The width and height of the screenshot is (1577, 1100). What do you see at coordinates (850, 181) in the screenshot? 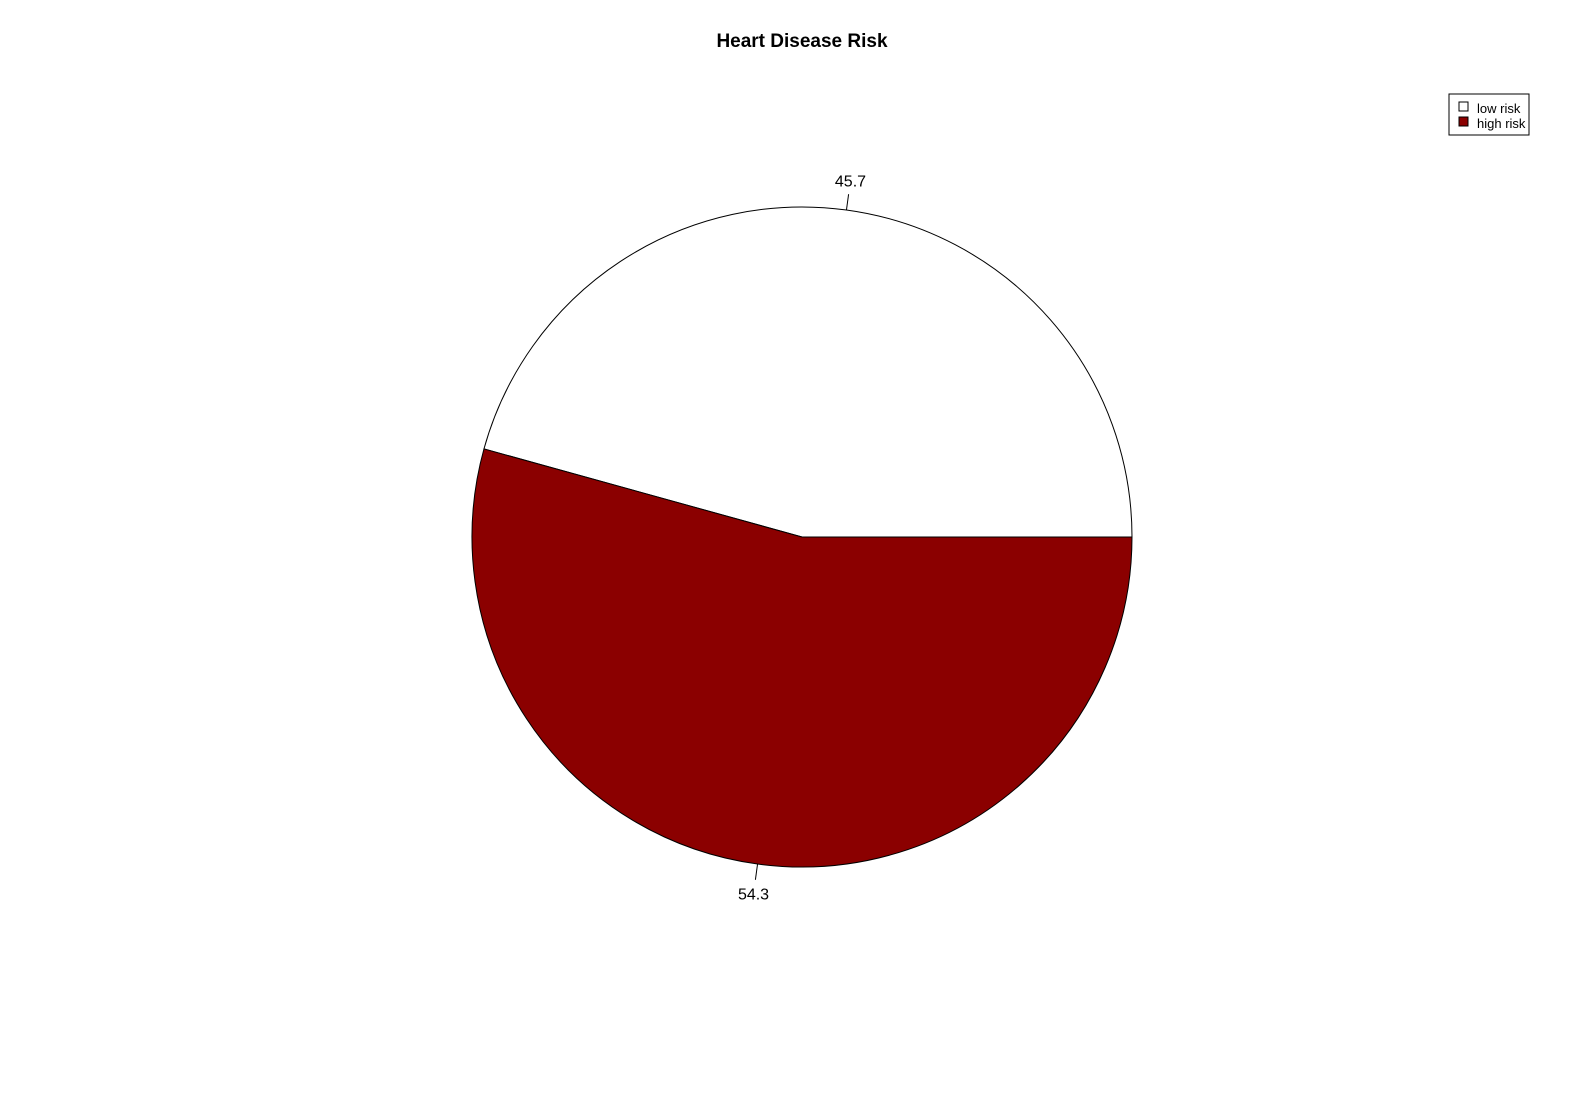
I see `slice-label-low-risk: 45.7` at bounding box center [850, 181].